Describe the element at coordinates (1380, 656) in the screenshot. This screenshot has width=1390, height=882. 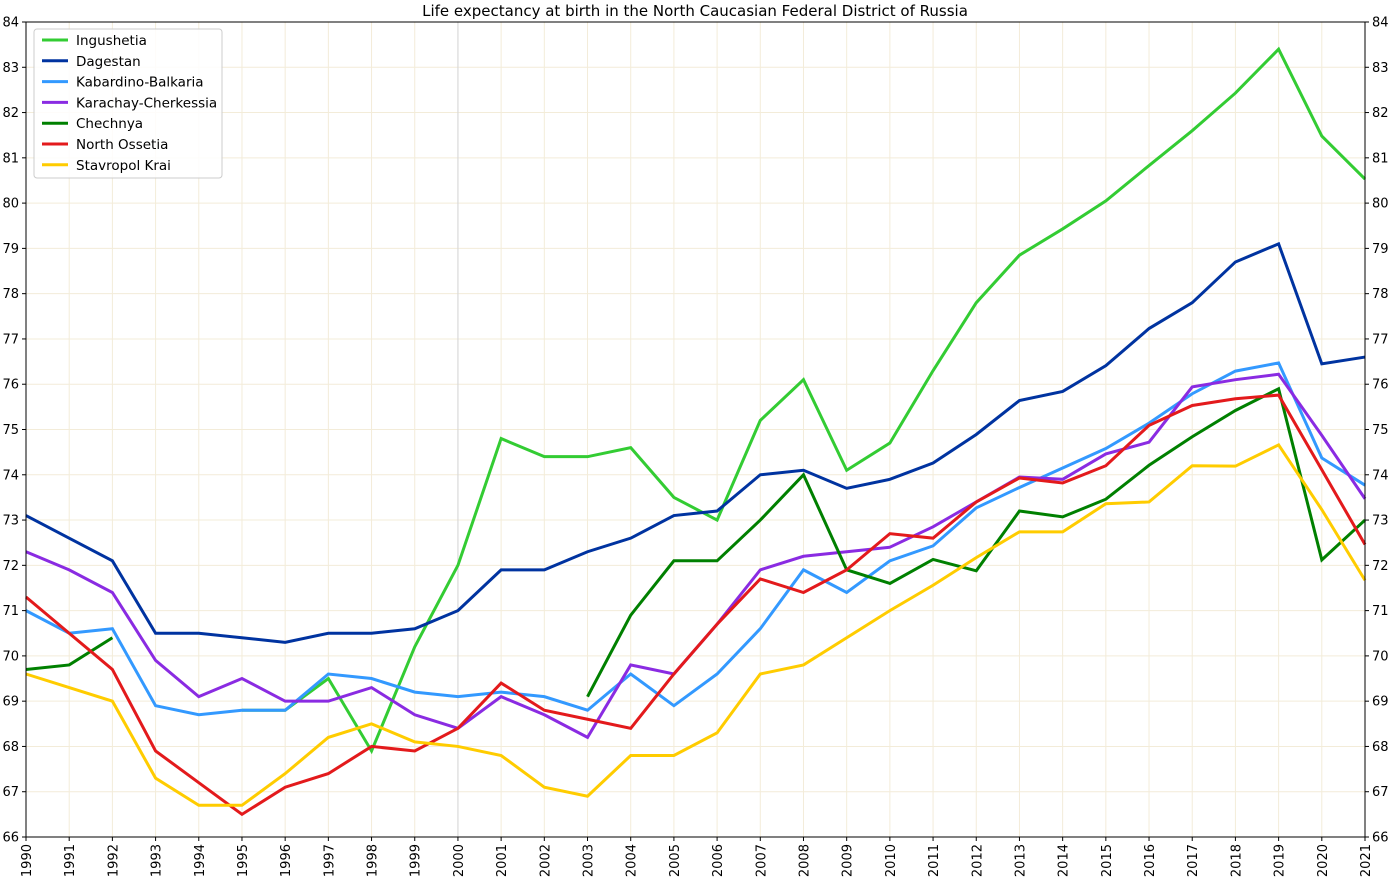
I see `y-tick-label-right: 70` at that location.